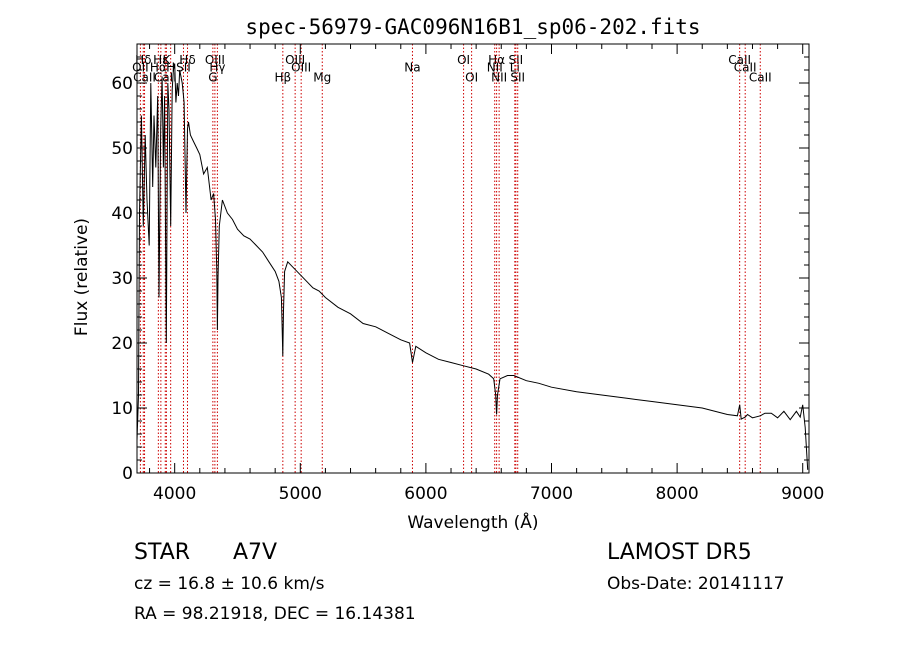 This screenshot has width=900, height=649. I want to click on line-label-3: Hε, so click(161, 60).